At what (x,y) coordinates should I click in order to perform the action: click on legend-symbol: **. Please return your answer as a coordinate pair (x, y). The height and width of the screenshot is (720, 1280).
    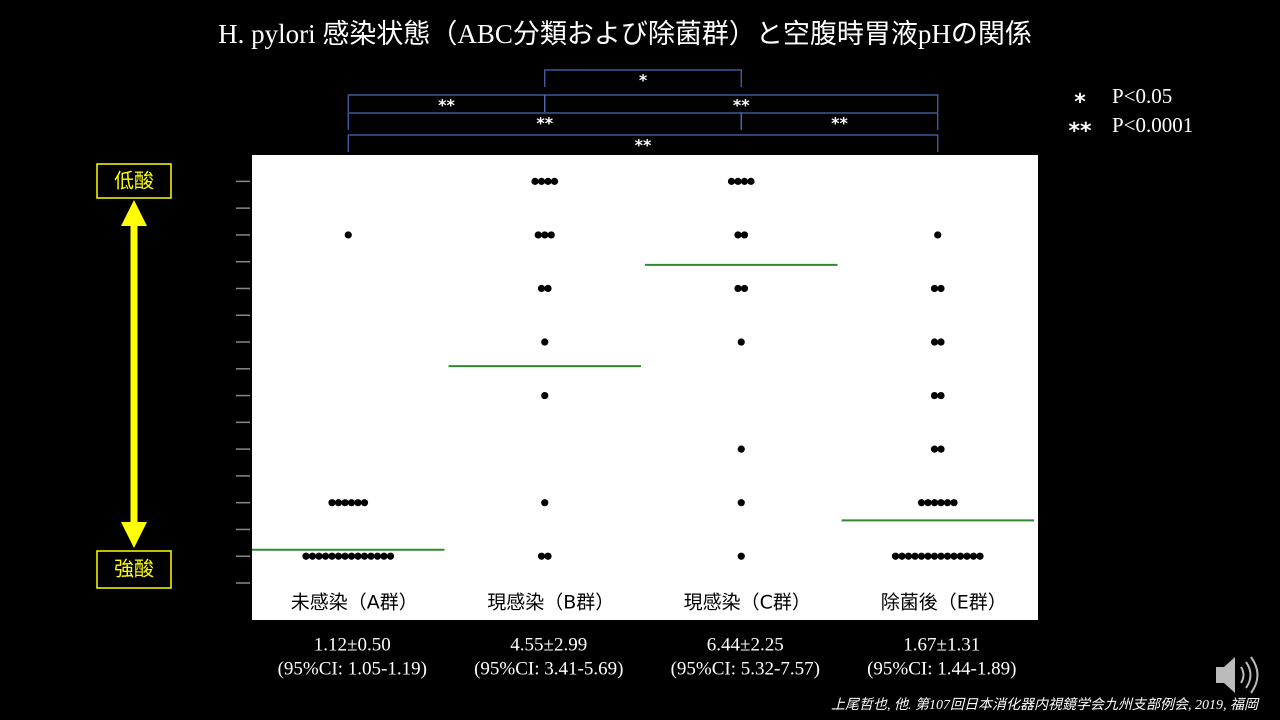
    Looking at the image, I should click on (1080, 131).